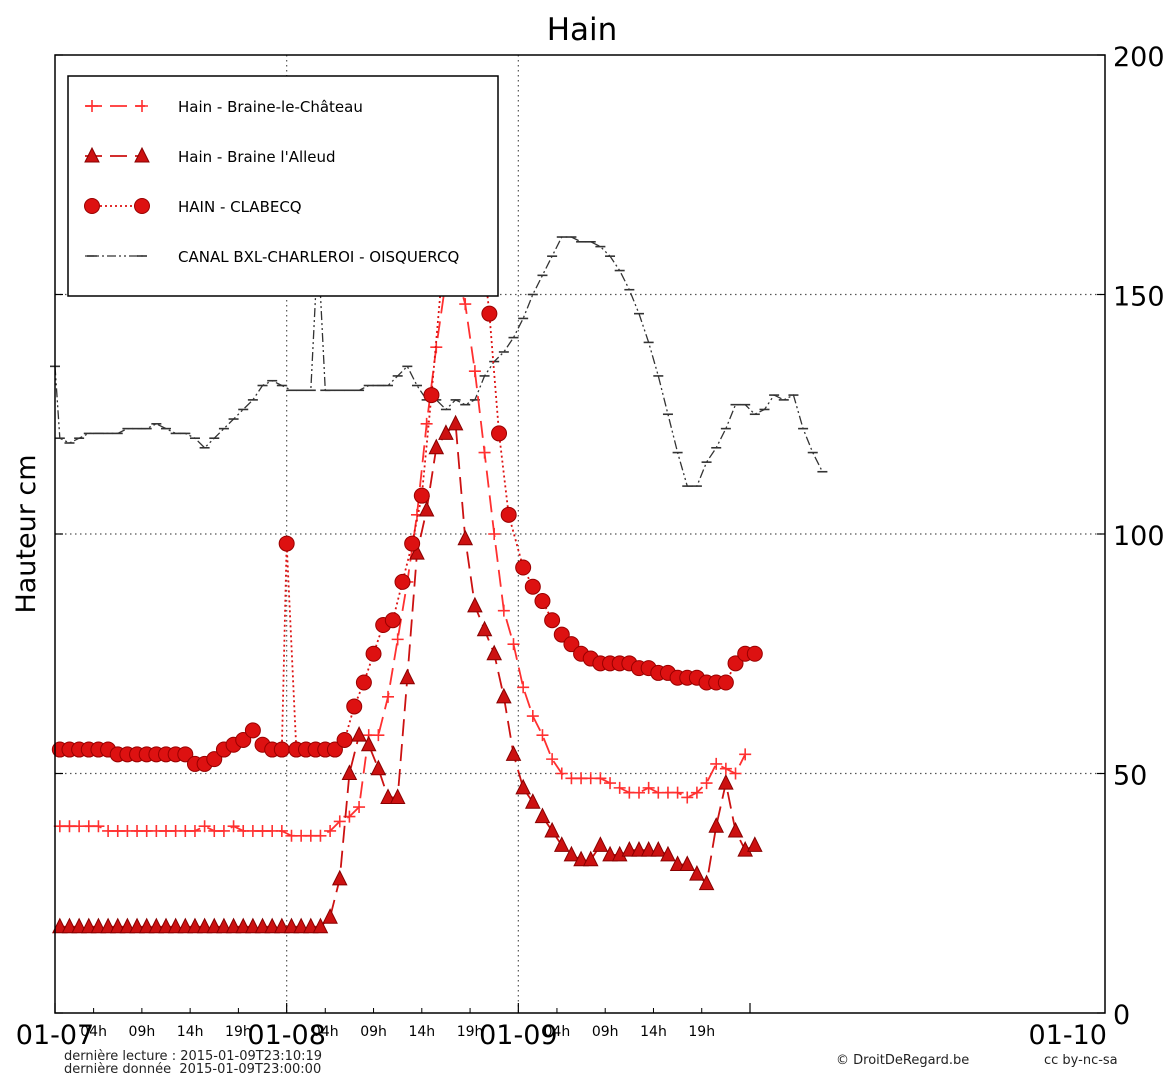 The height and width of the screenshot is (1092, 1176). I want to click on legend-entry-braine-lalleud-label: Hain - Braine l'Alleud, so click(257, 157).